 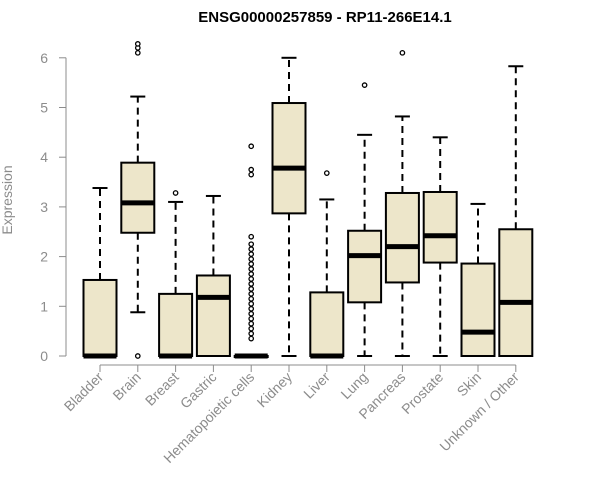 I want to click on x-tick-label: Bladder, so click(x=84, y=392).